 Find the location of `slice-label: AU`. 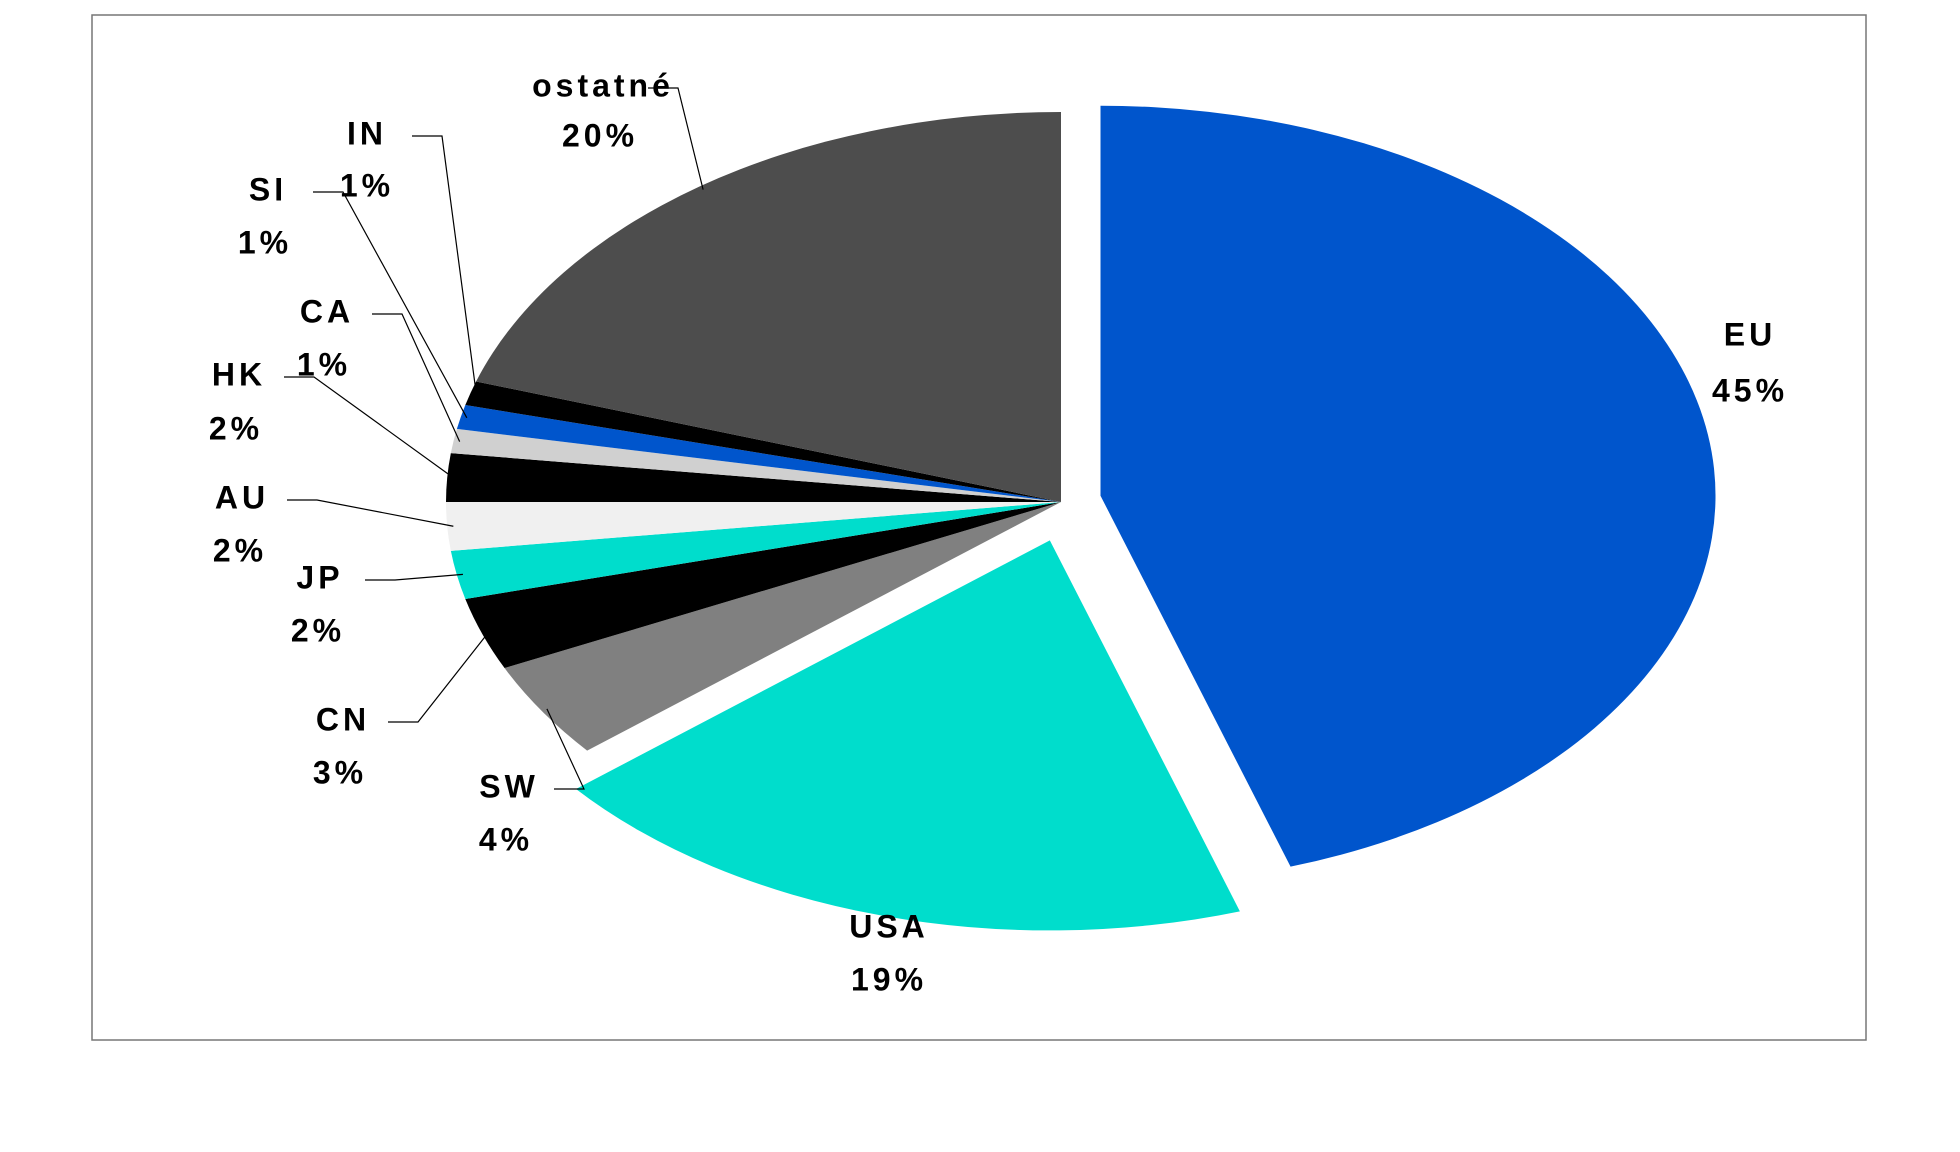

slice-label: AU is located at coordinates (242, 497).